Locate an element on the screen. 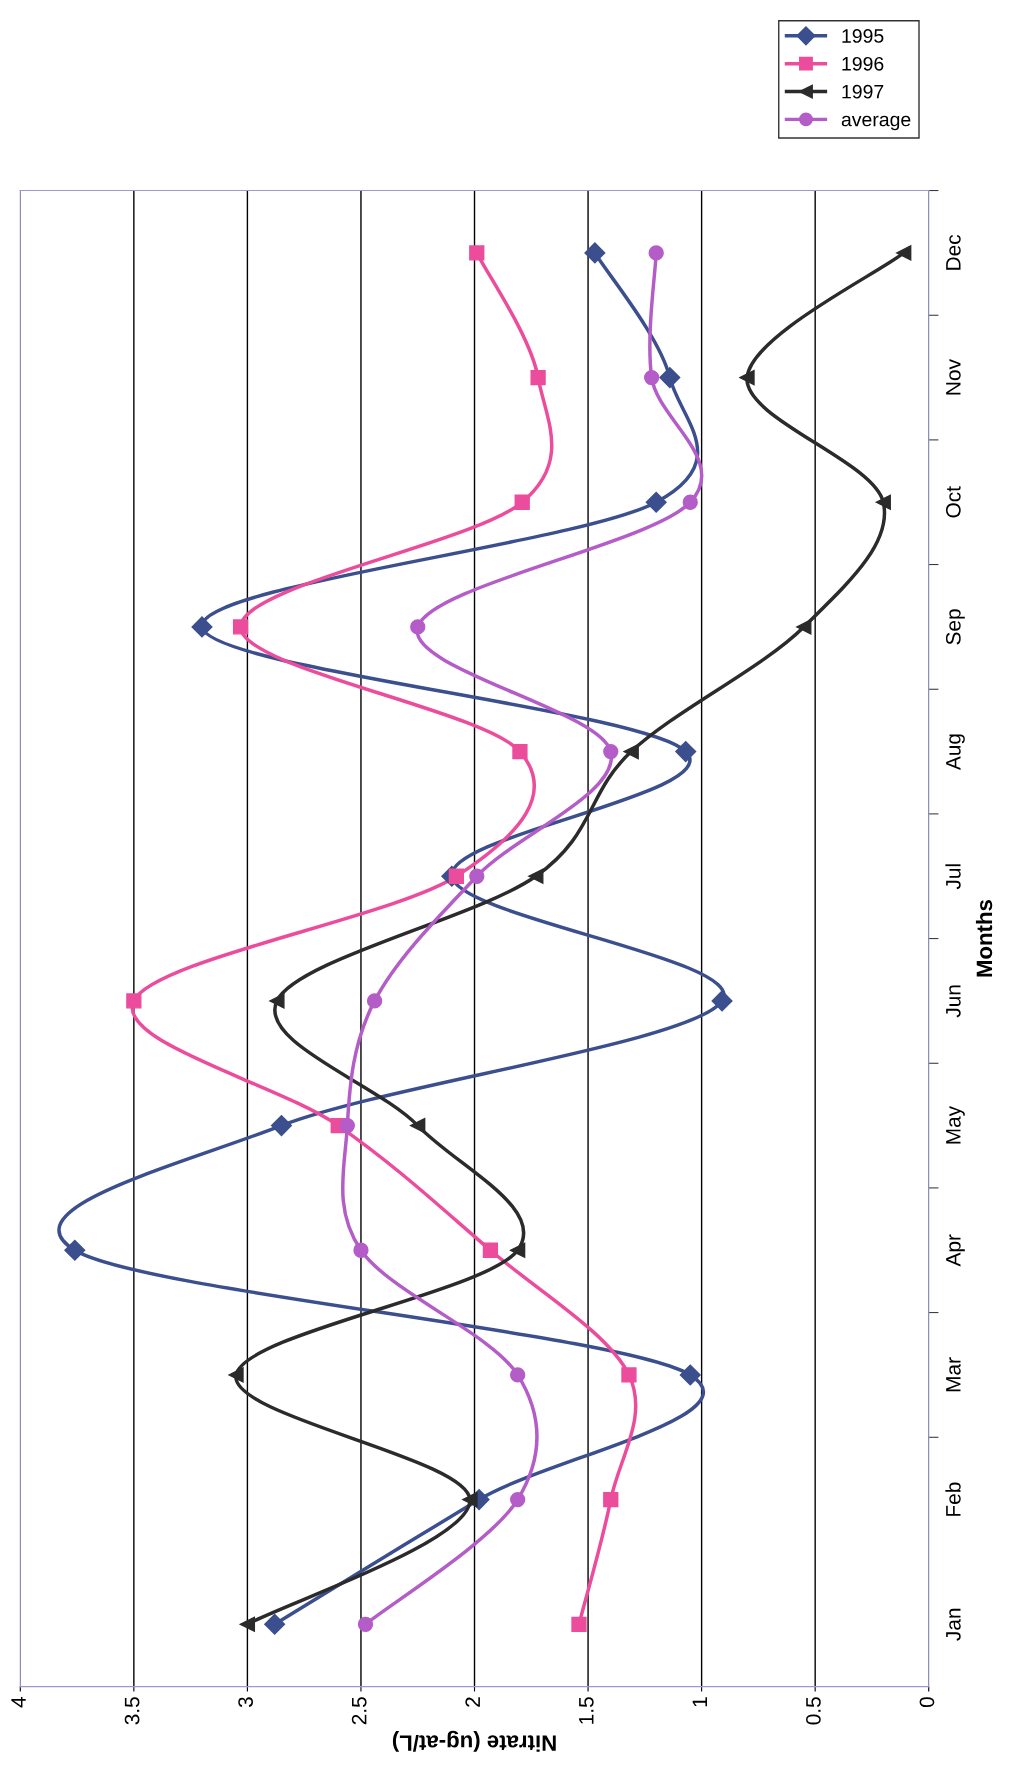 The height and width of the screenshot is (1781, 1015). y-tick-label: Aug is located at coordinates (955, 752).